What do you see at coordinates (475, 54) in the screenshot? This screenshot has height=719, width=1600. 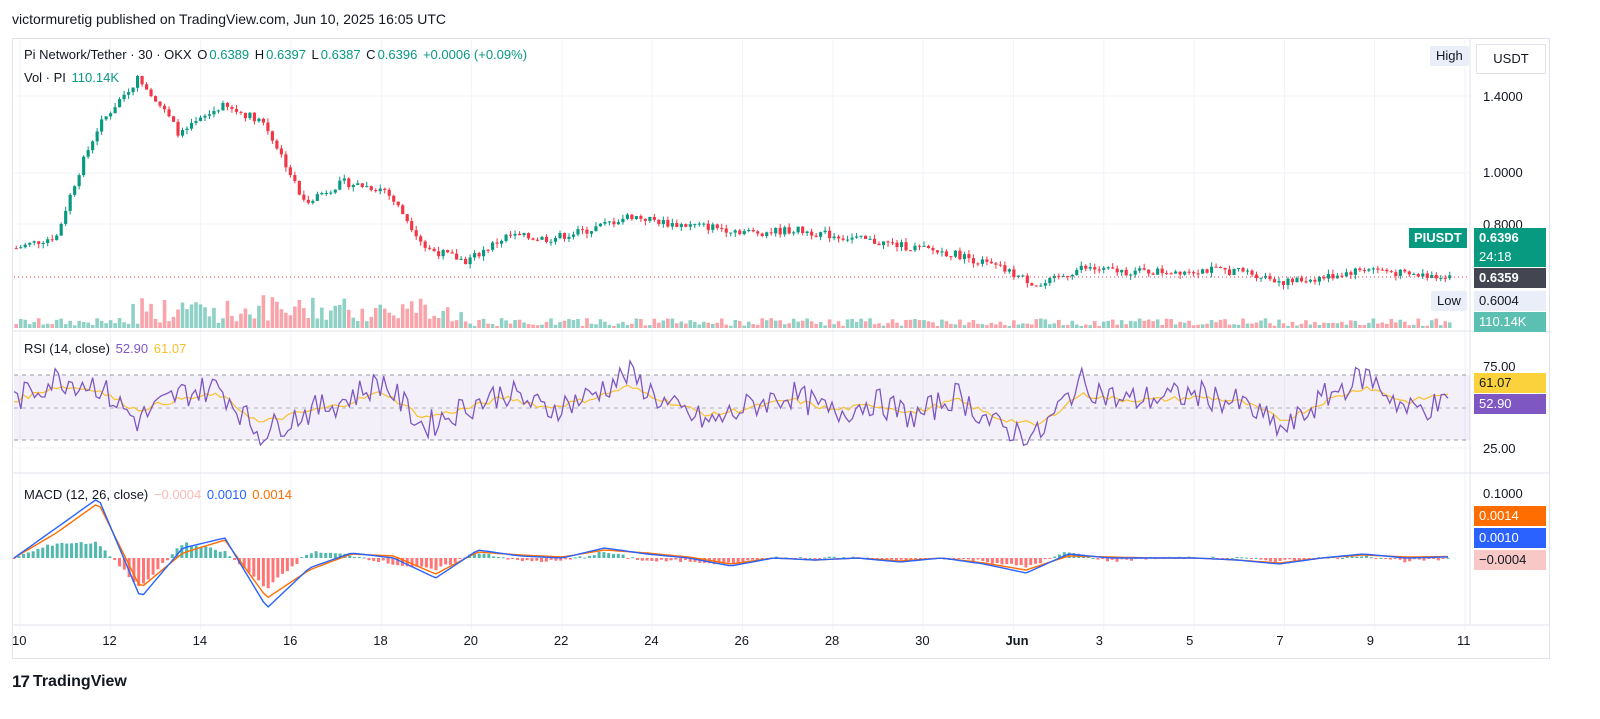 I see `change-value: +0.0006 (+0.09%)` at bounding box center [475, 54].